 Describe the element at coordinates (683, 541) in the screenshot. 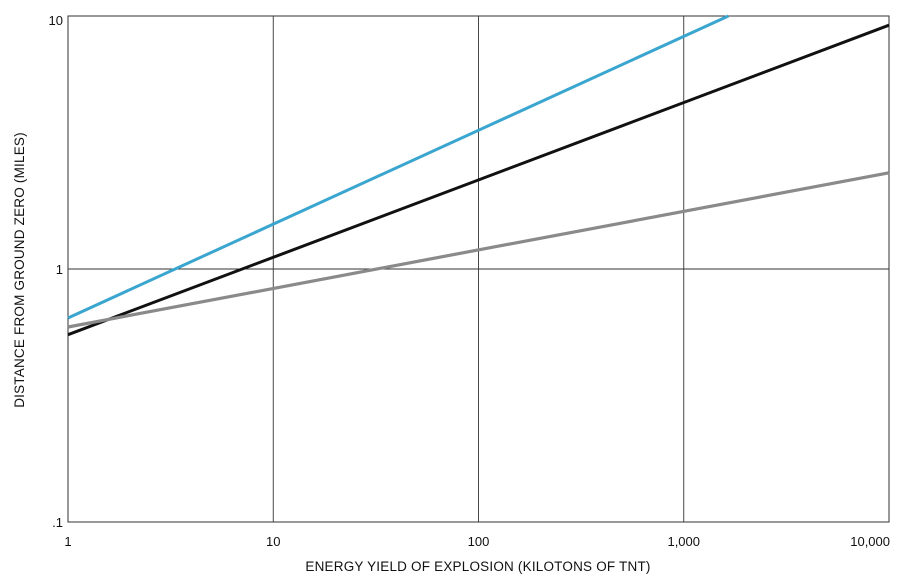

I see `x-tick-label: 1,000` at that location.